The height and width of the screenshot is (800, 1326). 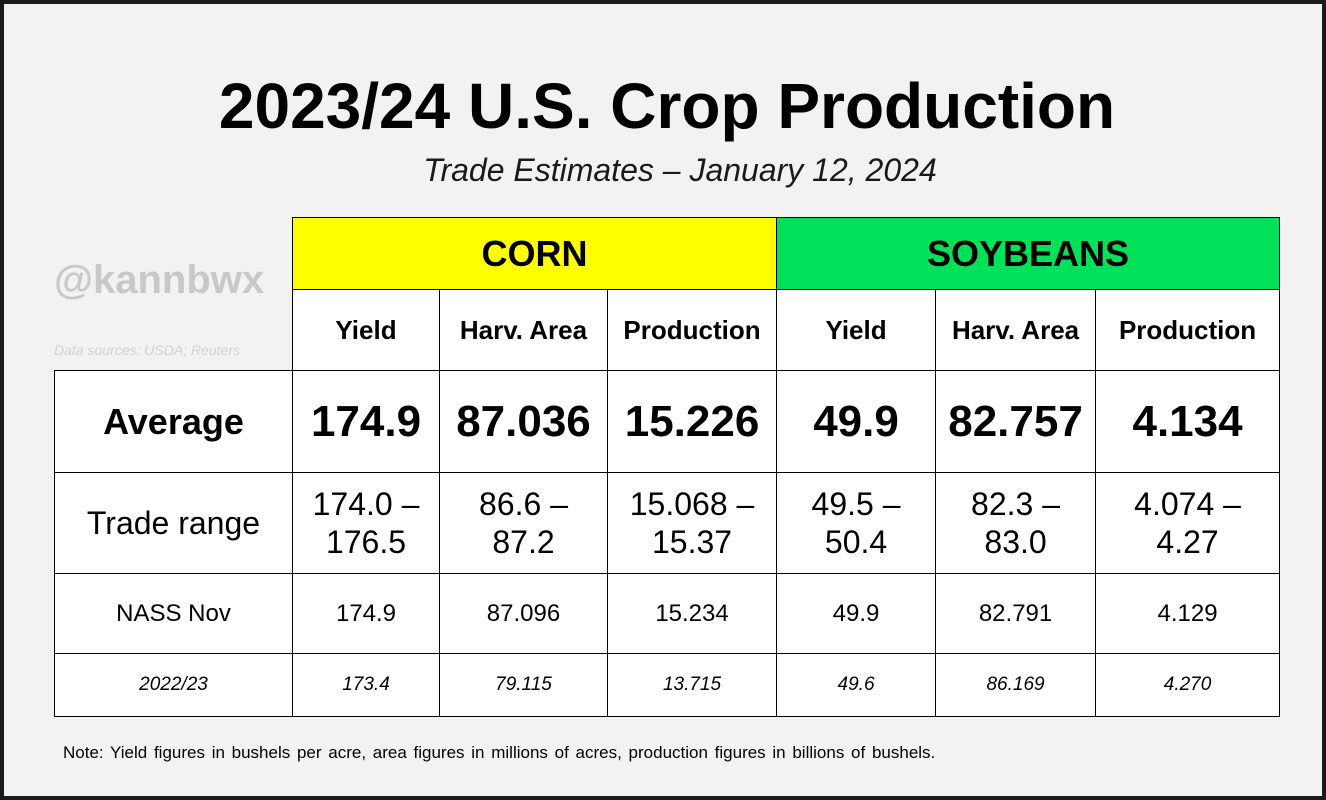 What do you see at coordinates (523, 421) in the screenshot?
I see `table-cell: 87.036` at bounding box center [523, 421].